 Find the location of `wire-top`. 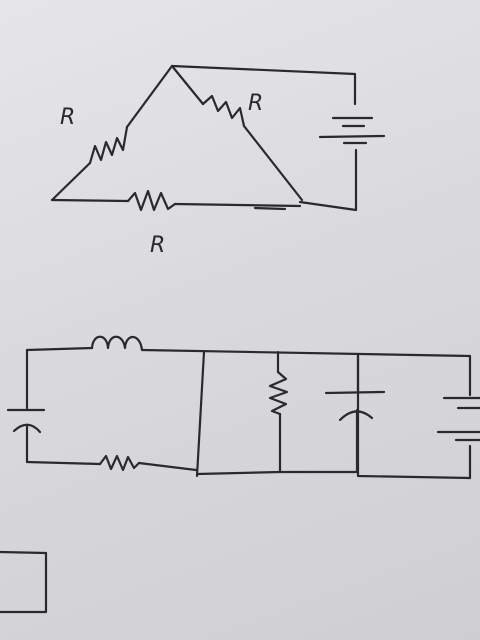

wire-top is located at coordinates (263, 85).